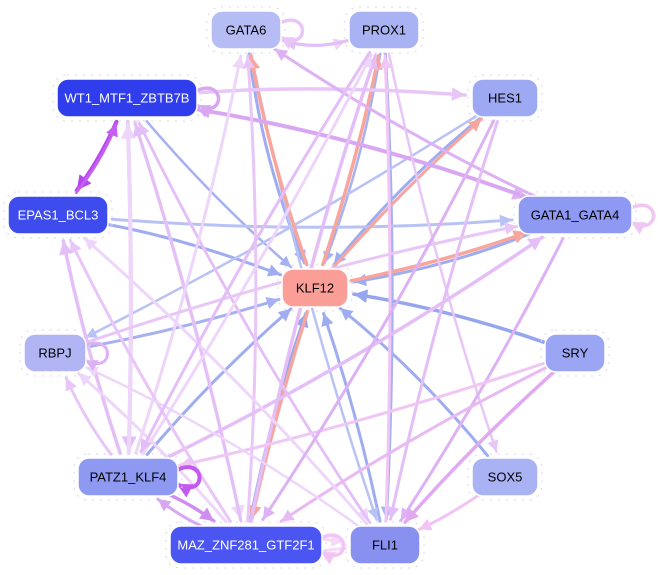 This screenshot has height=575, width=661. I want to click on edge-sry-patz1-path, so click(361, 415).